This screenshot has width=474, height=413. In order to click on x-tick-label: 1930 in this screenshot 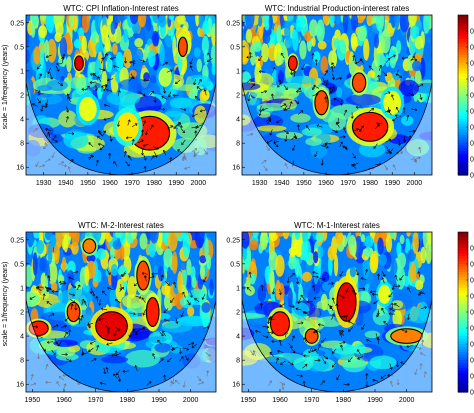, I will do `click(260, 183)`.